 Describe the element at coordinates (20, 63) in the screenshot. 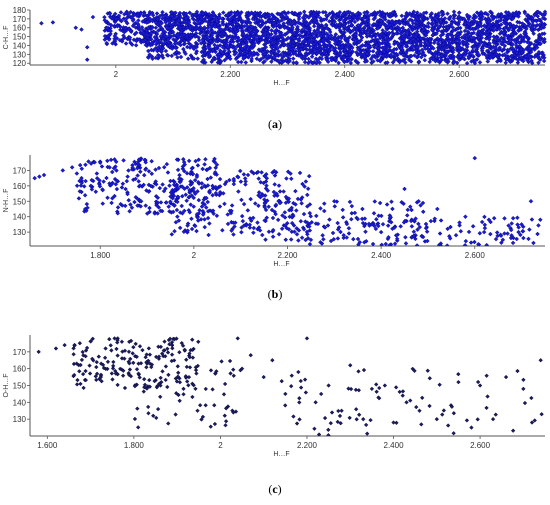

I see `y-tick-label: 120` at that location.